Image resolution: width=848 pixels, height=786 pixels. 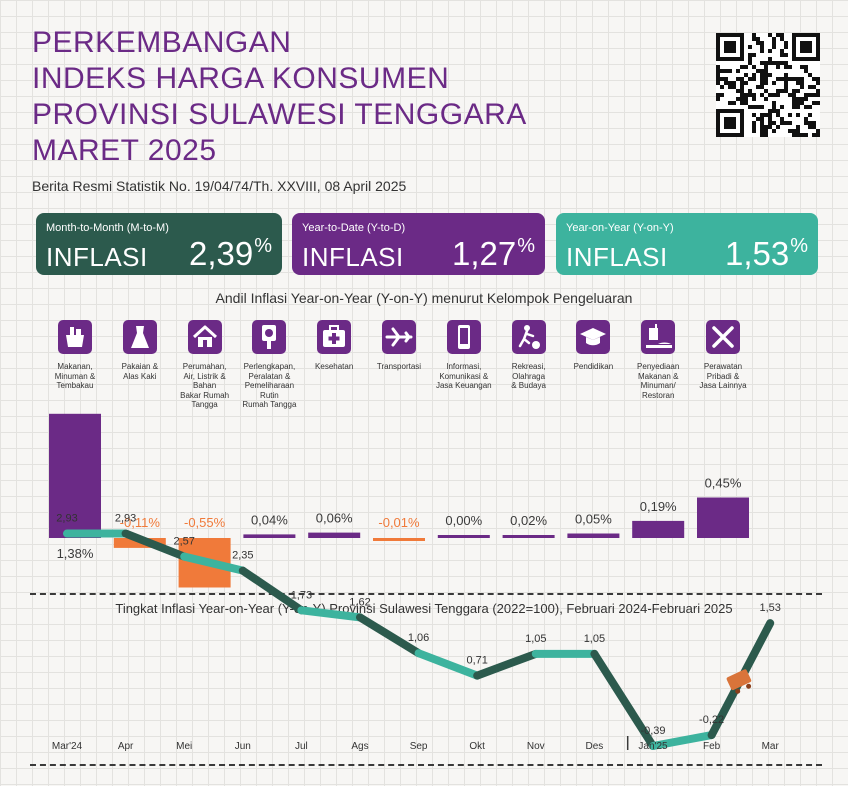 What do you see at coordinates (399, 337) in the screenshot?
I see `airplane-icon` at bounding box center [399, 337].